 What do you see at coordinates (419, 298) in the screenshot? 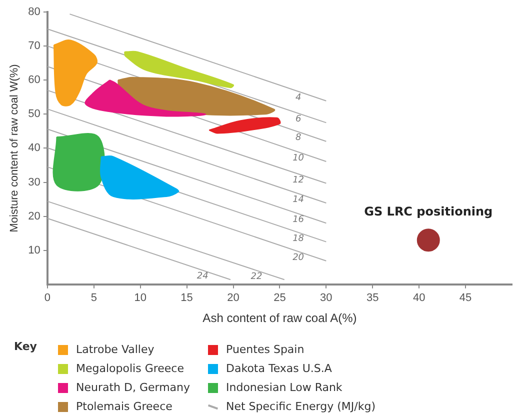
I see `x-tick-label: 40` at bounding box center [419, 298].